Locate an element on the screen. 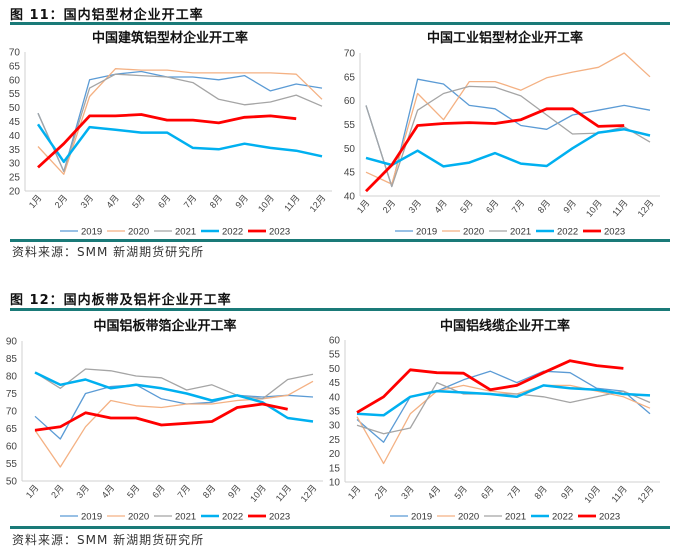  figure-12-top-rule is located at coordinates (340, 309).